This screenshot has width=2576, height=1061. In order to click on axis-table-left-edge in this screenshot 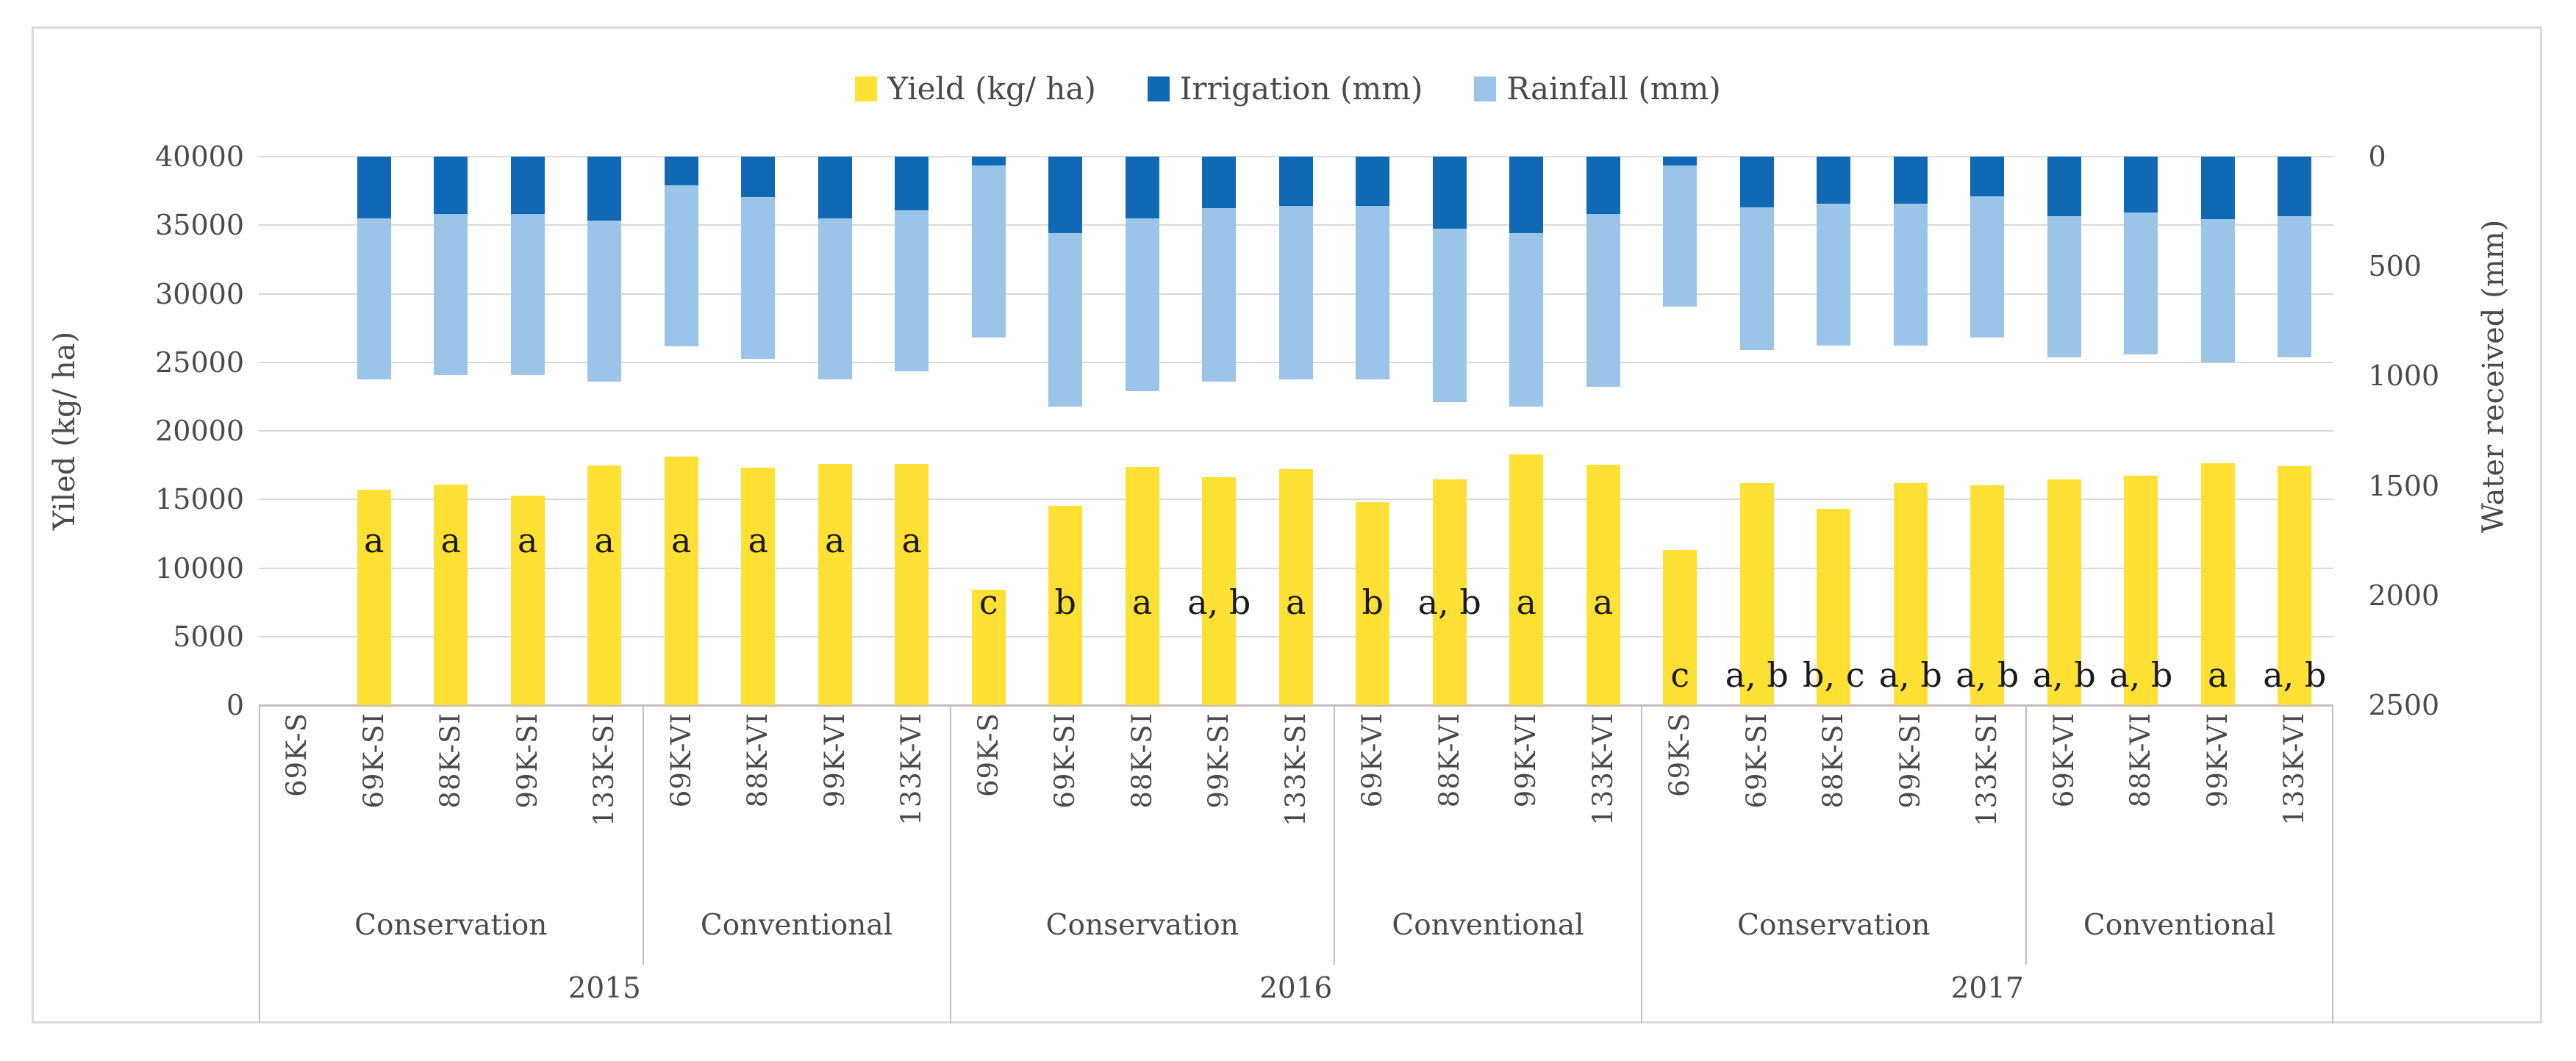, I will do `click(259, 865)`.